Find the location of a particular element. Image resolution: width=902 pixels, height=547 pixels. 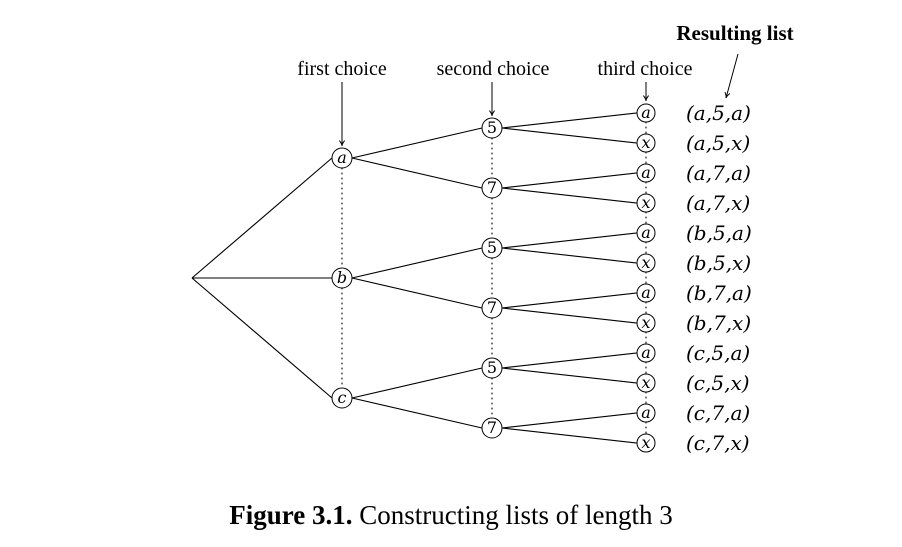

leaf-node-c-5-a-label: a is located at coordinates (646, 352).